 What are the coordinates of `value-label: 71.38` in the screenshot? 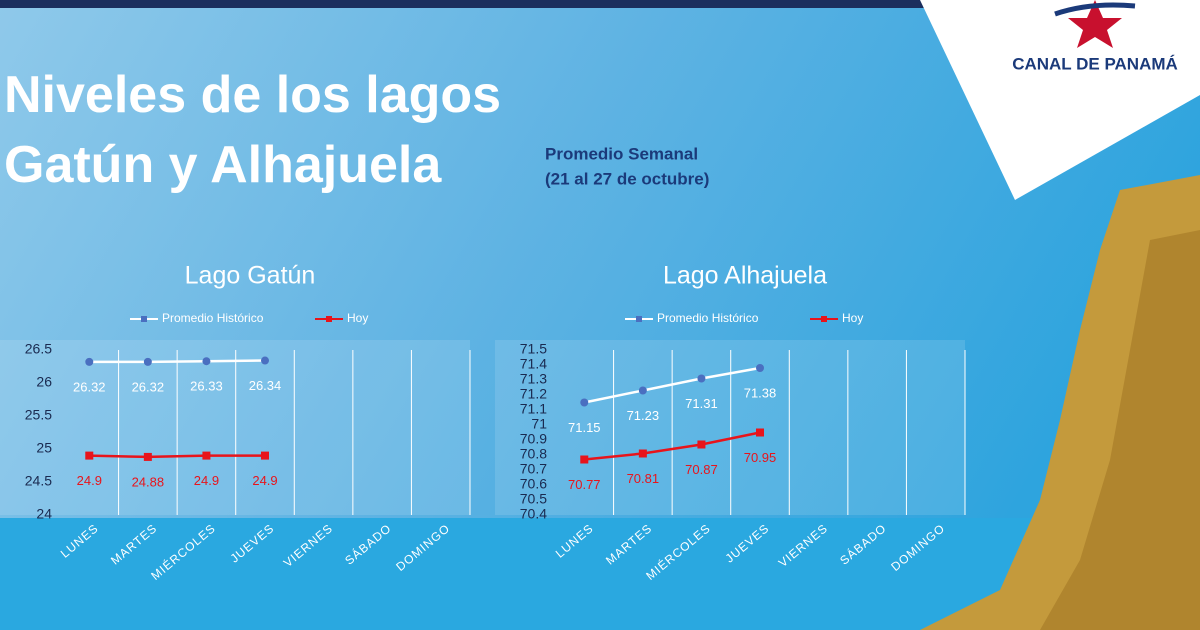 It's located at (760, 392).